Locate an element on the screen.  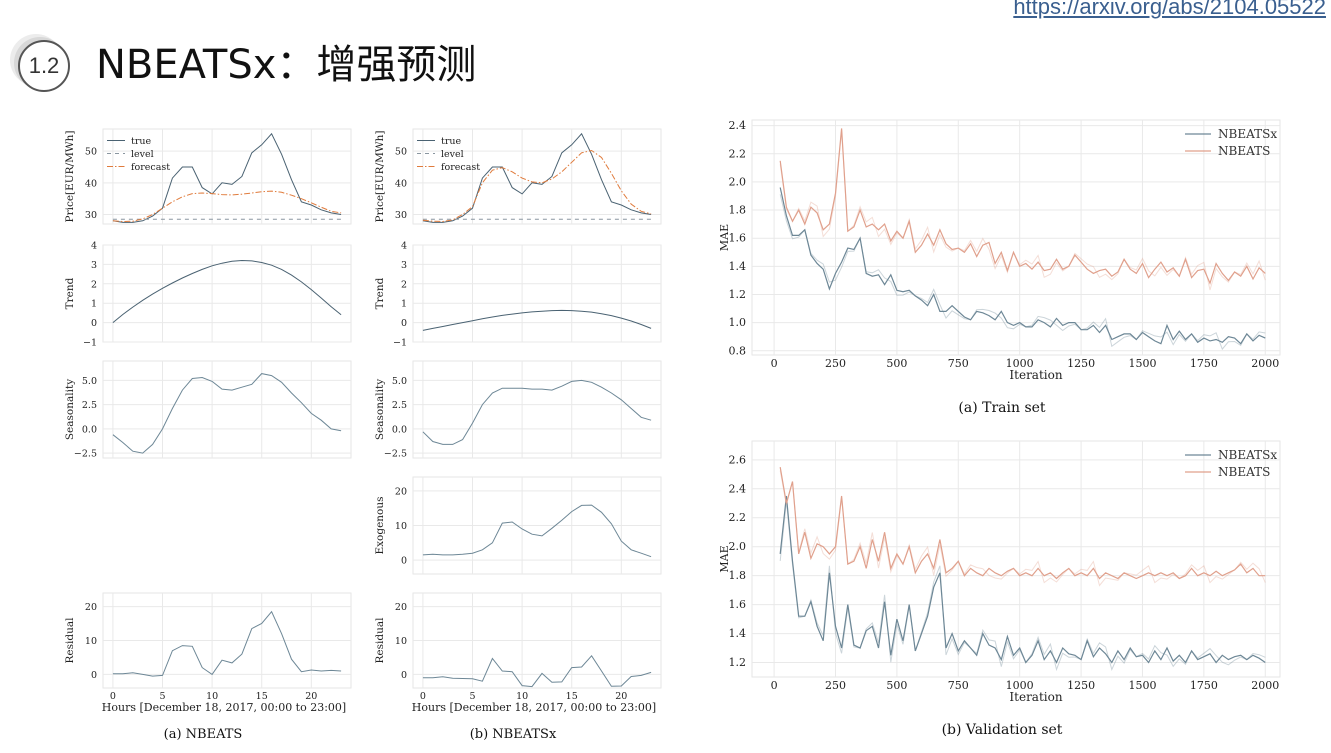
x-tick-label: 1250 is located at coordinates (1081, 363).